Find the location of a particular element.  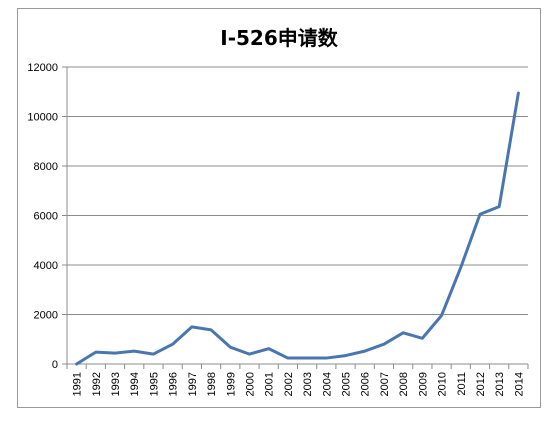

x-tick-label: 2007 is located at coordinates (385, 384).